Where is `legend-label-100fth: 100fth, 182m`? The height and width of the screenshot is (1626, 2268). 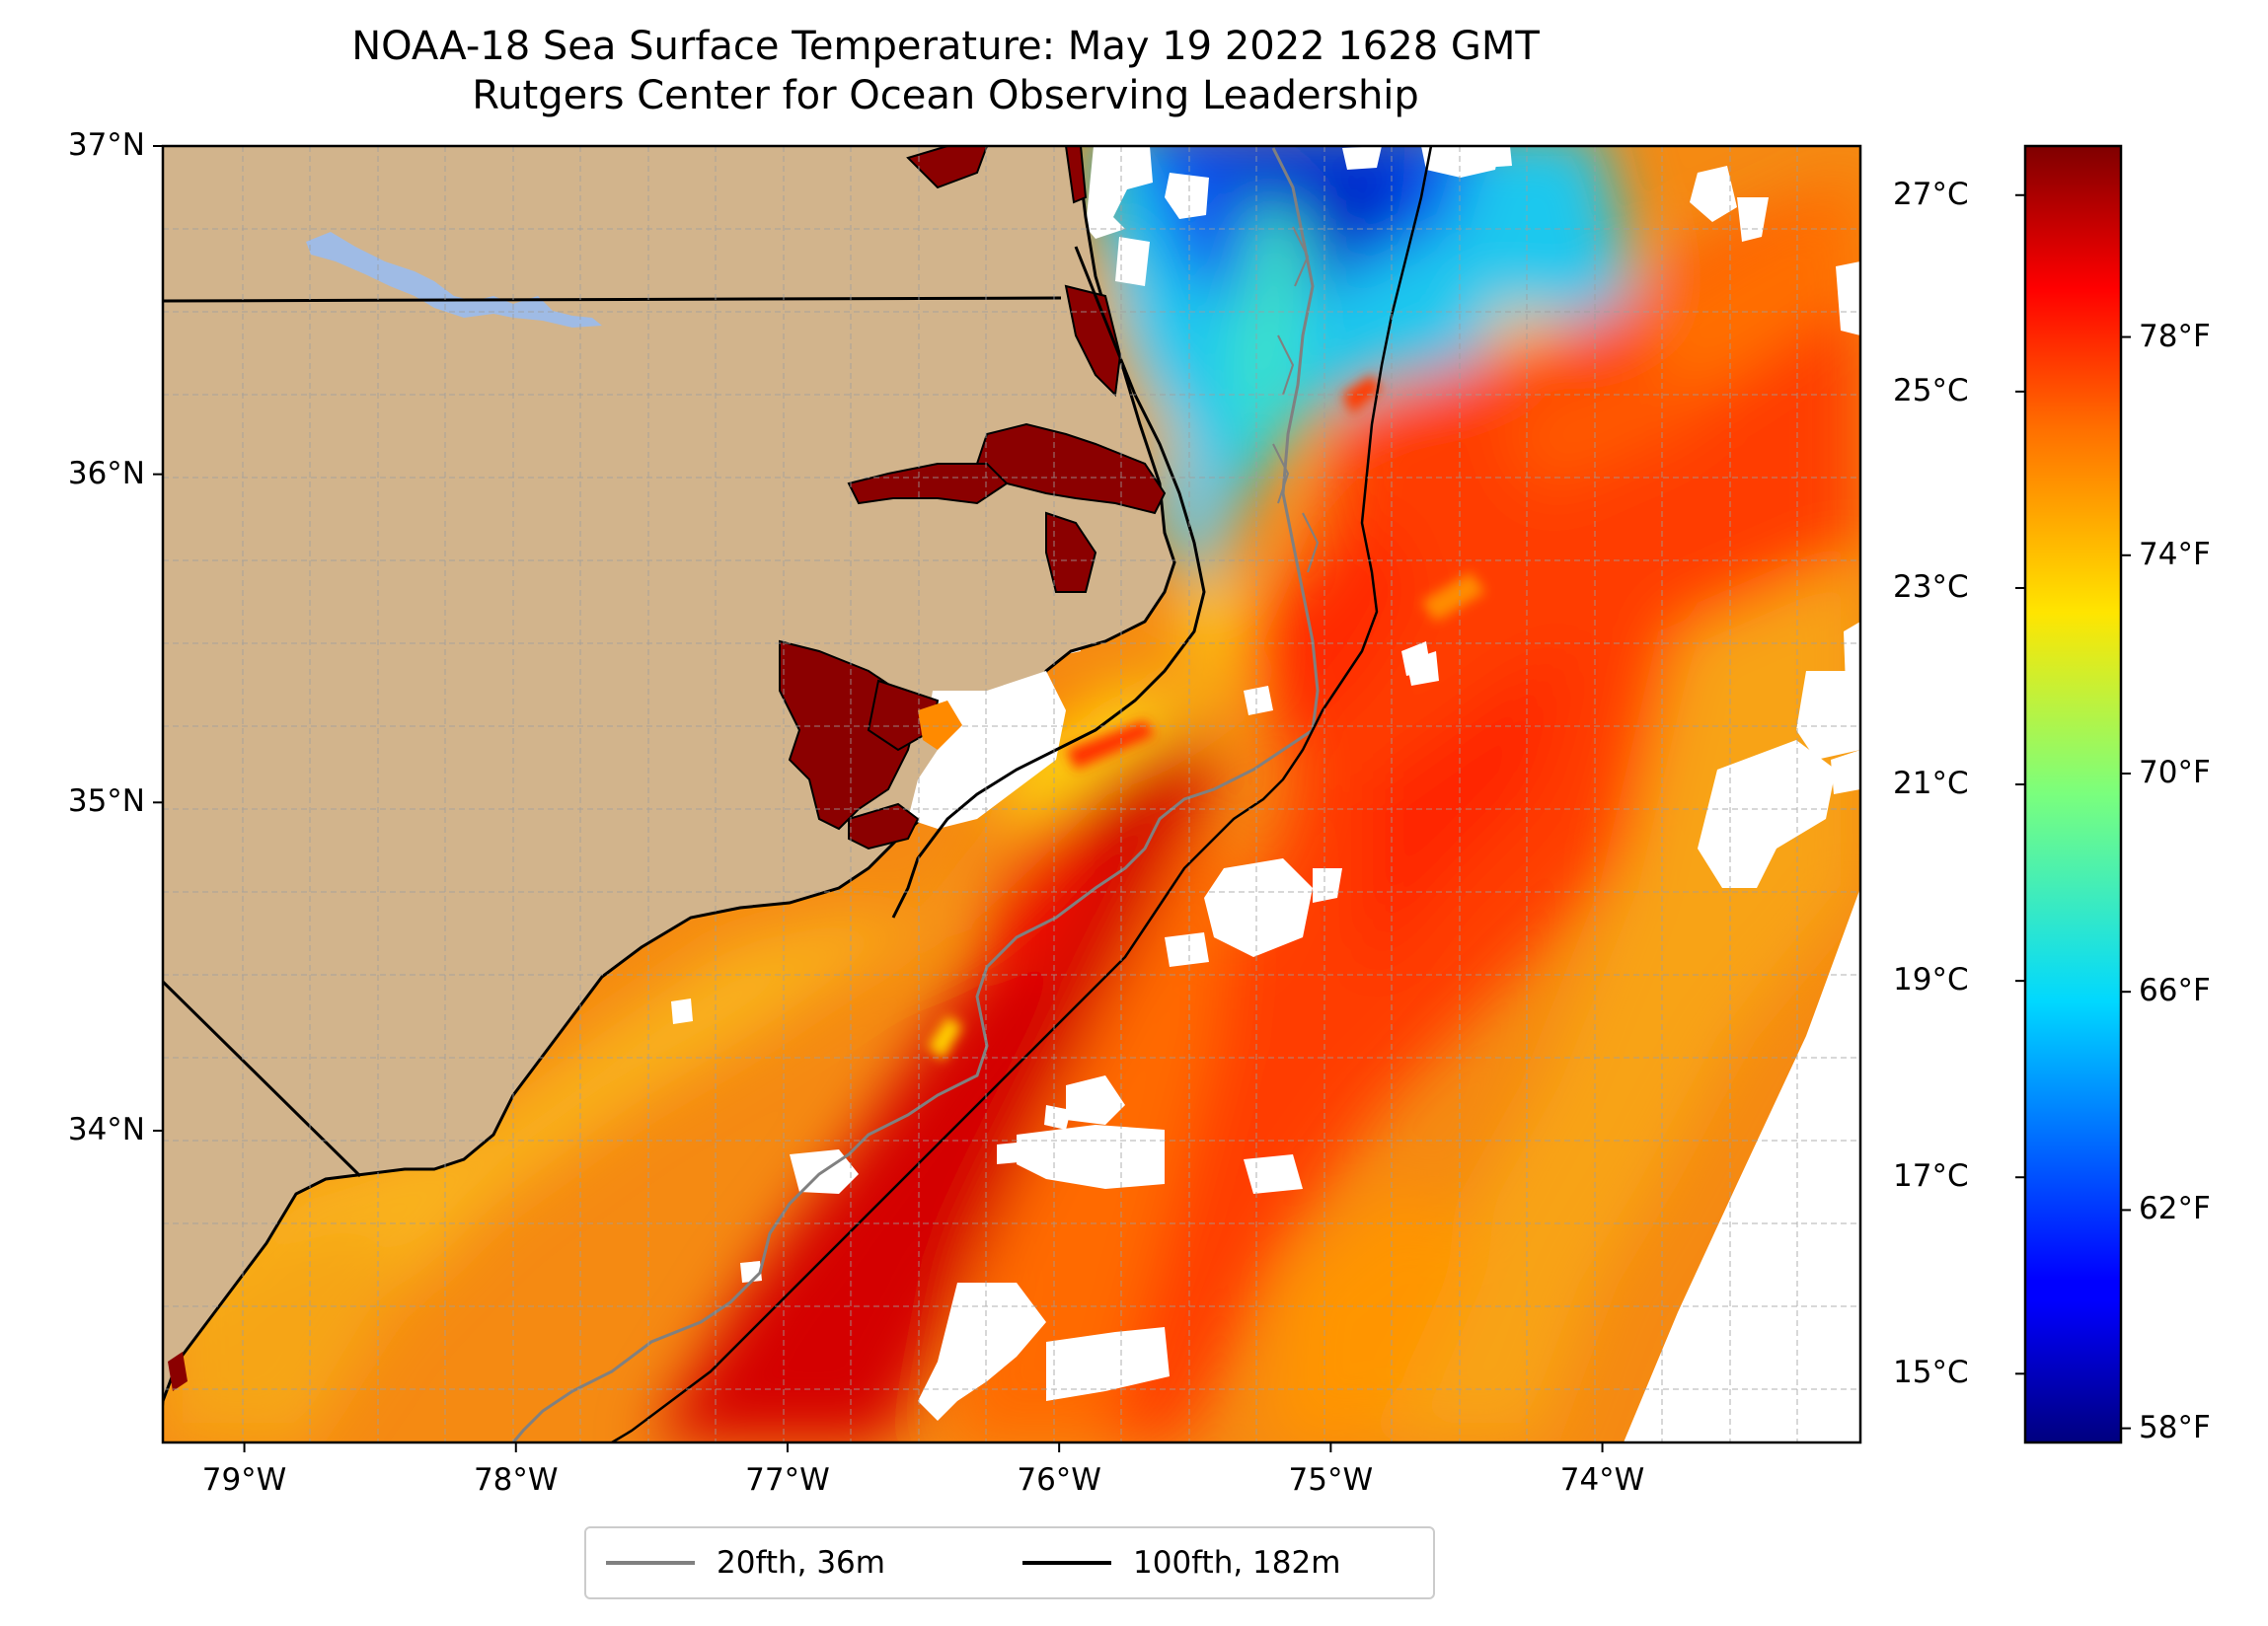
legend-label-100fth: 100fth, 182m is located at coordinates (1237, 1563).